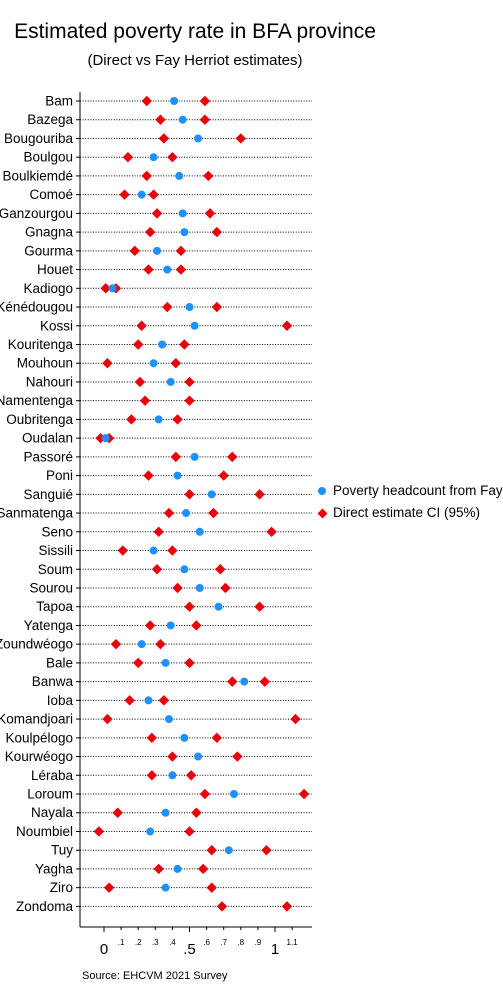  I want to click on y-tick-label: Komandjoari, so click(36, 719).